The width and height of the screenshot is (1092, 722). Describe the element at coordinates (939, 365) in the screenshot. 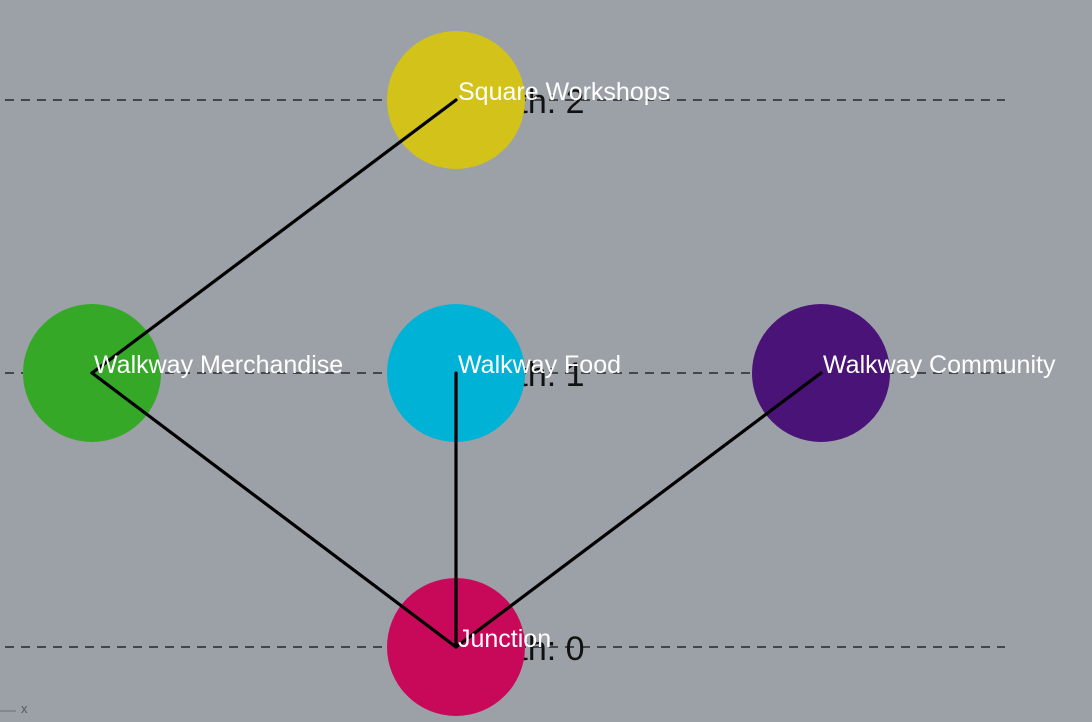

I see `node-label-walkway-community: Walkway Community` at that location.